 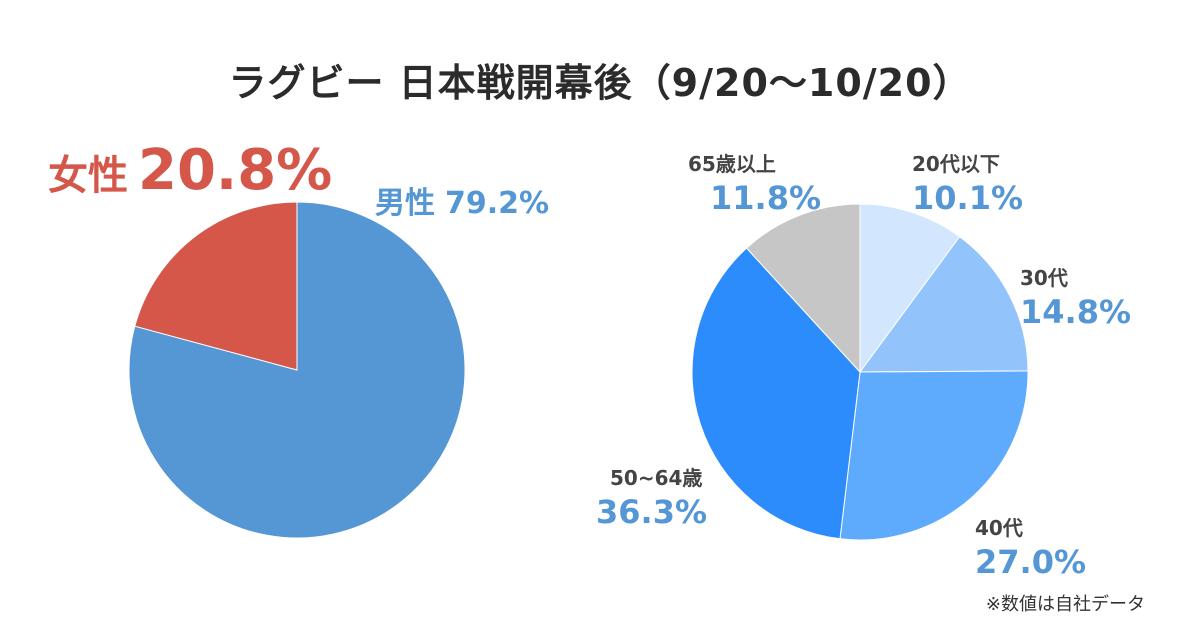 I want to click on female-value-label: 20.8%, so click(x=235, y=170).